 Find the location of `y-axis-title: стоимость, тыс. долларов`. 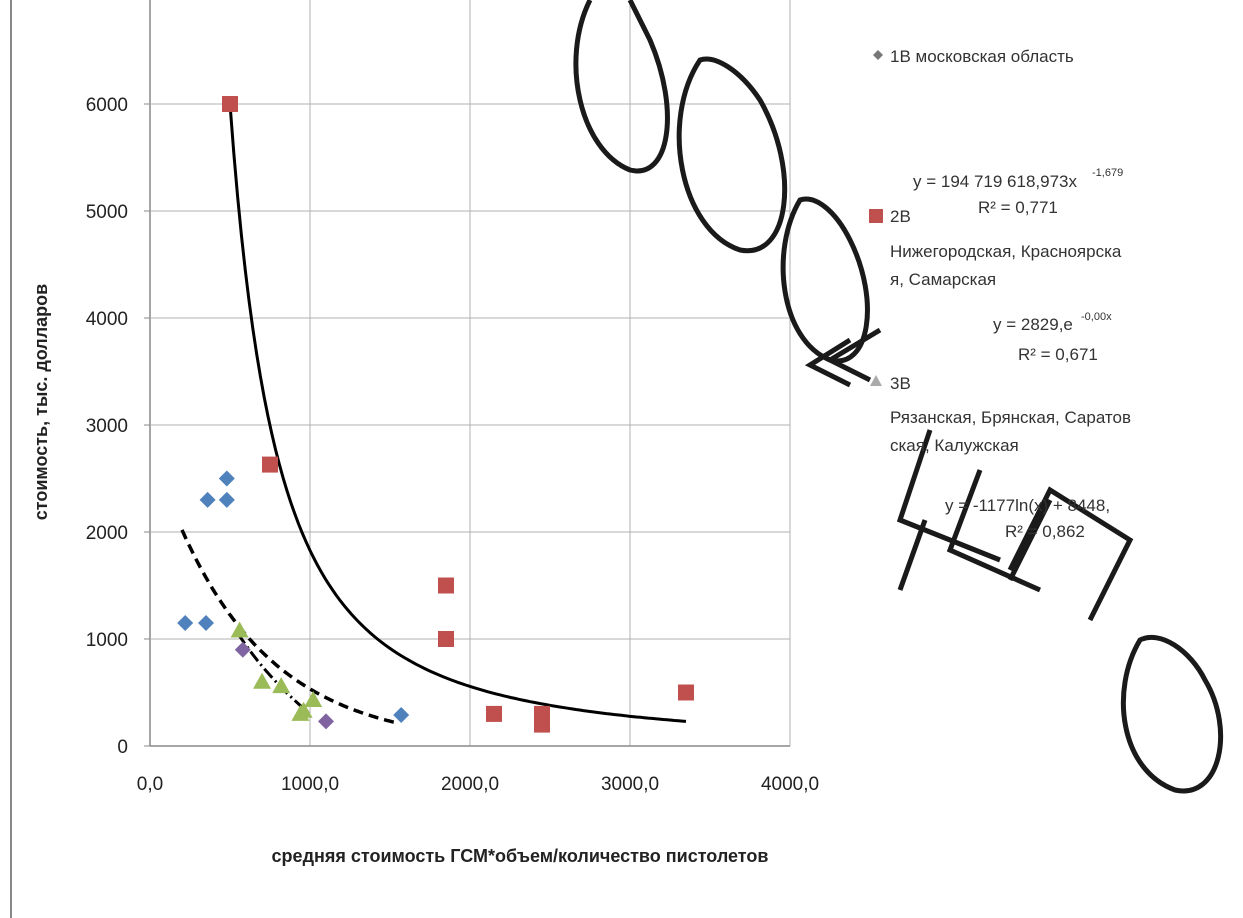

y-axis-title: стоимость, тыс. долларов is located at coordinates (41, 402).